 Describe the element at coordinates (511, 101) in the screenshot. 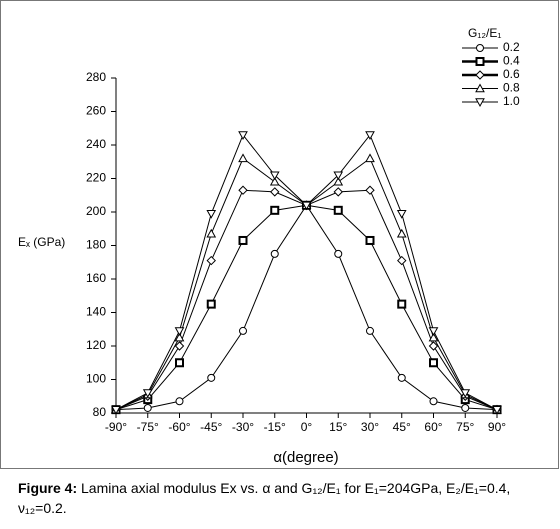

I see `legend-label: 1.0` at that location.